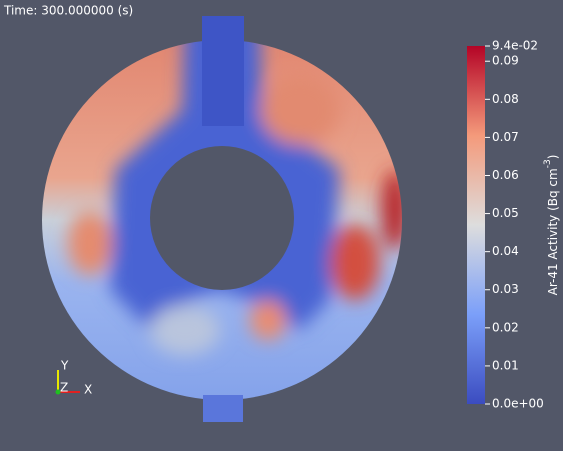 This screenshot has height=451, width=563. Describe the element at coordinates (505, 289) in the screenshot. I see `tick-label: 0.03` at that location.